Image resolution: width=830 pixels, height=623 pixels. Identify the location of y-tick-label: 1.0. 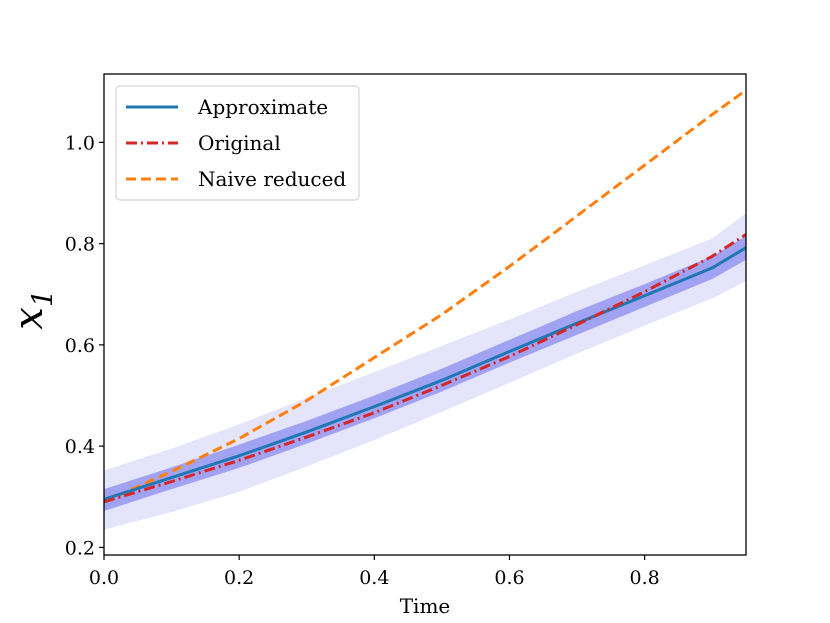
(80, 143).